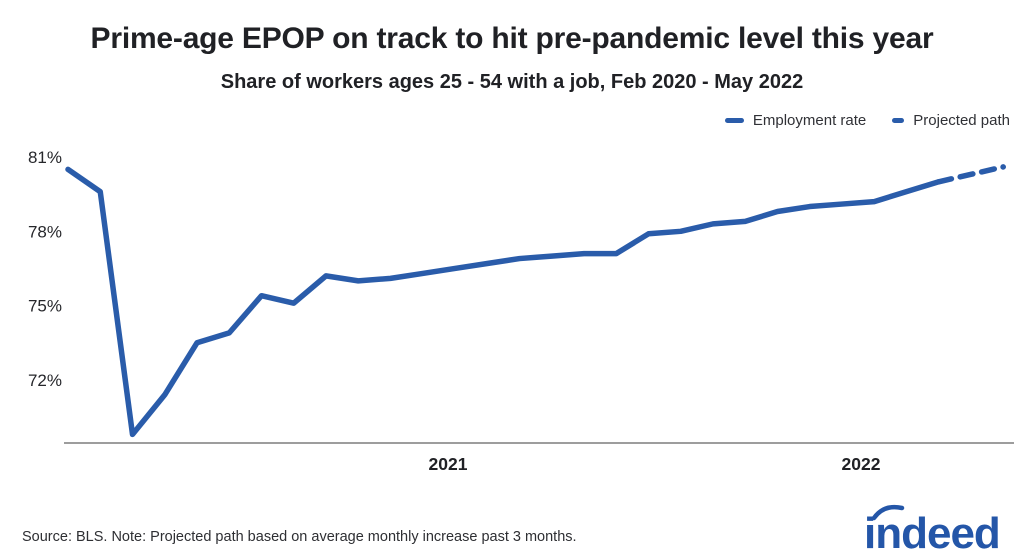 The height and width of the screenshot is (559, 1024). What do you see at coordinates (809, 120) in the screenshot?
I see `legend-label-employment-rate: Employment rate` at bounding box center [809, 120].